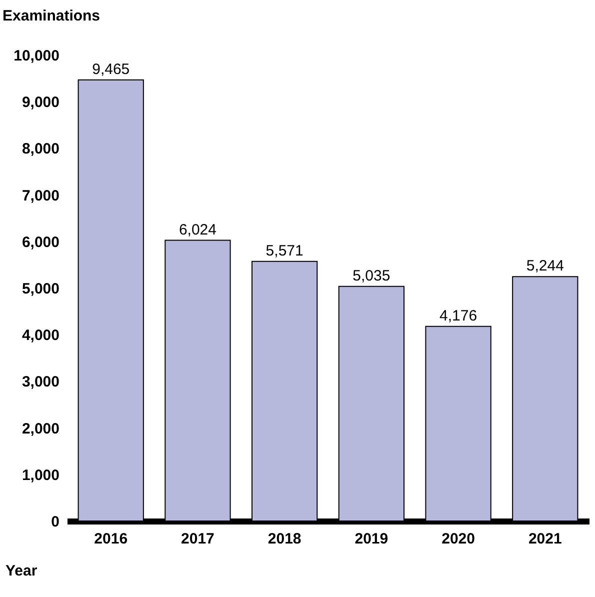 The image size is (595, 597). I want to click on y-tick-label: 5,000, so click(41, 289).